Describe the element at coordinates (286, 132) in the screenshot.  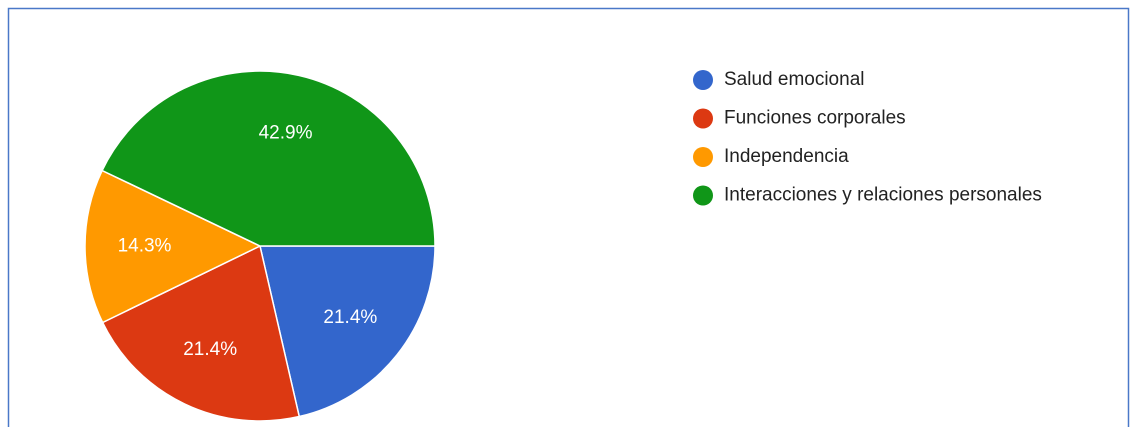
I see `slice-label: 42.9%` at that location.